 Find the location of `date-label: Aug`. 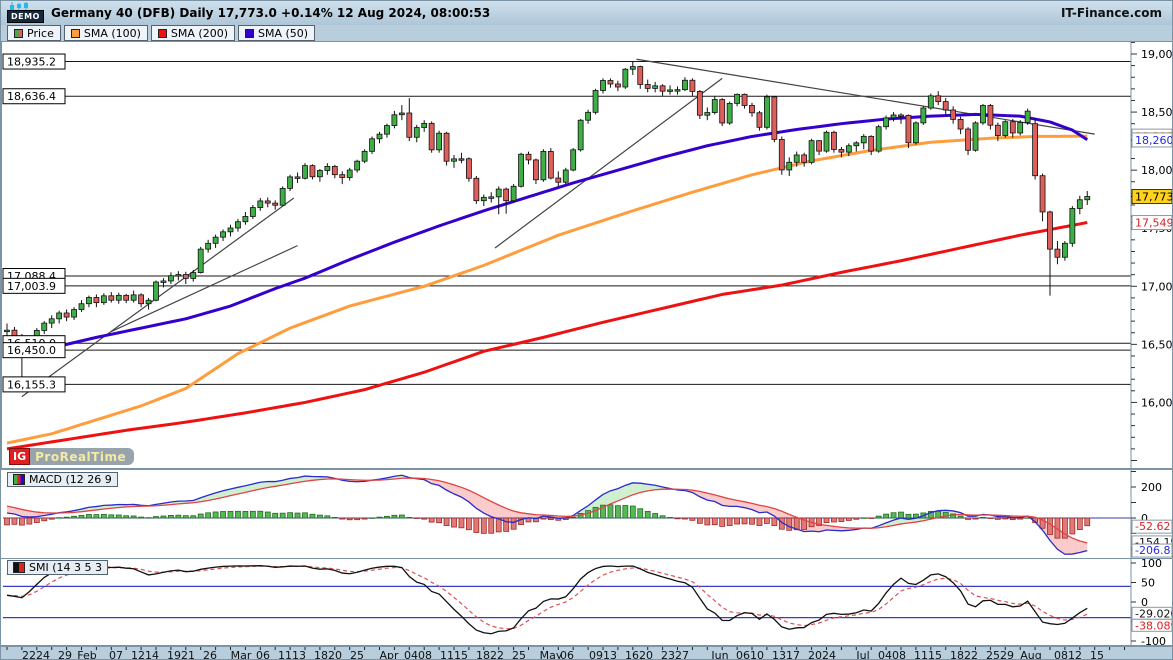

date-label: Aug is located at coordinates (1031, 654).